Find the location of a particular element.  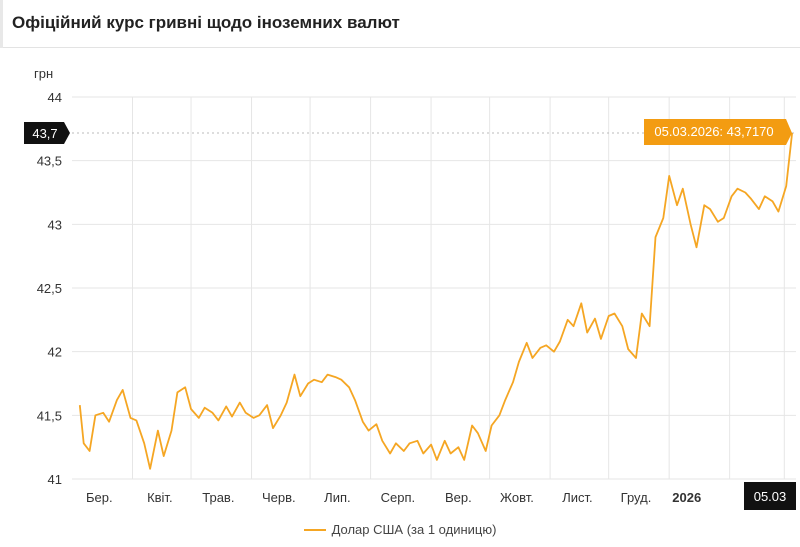

x-tick-label: Лист. is located at coordinates (577, 497).